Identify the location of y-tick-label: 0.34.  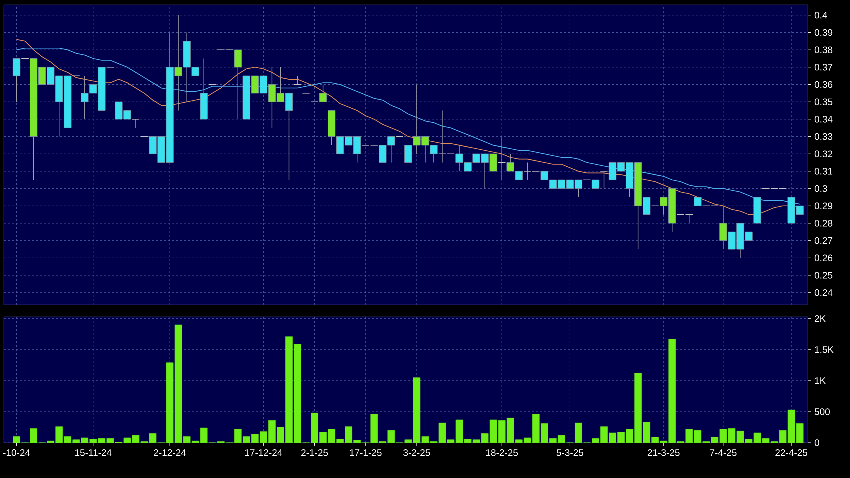
(823, 119).